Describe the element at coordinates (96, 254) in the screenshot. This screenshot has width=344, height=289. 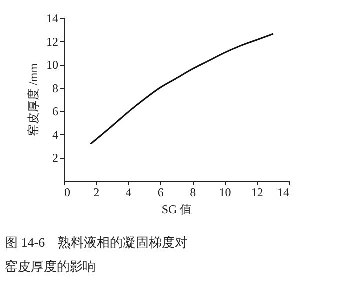
I see `text: 图 14-6 熟料液相的凝固梯度对窑皮厚度的影响` at that location.